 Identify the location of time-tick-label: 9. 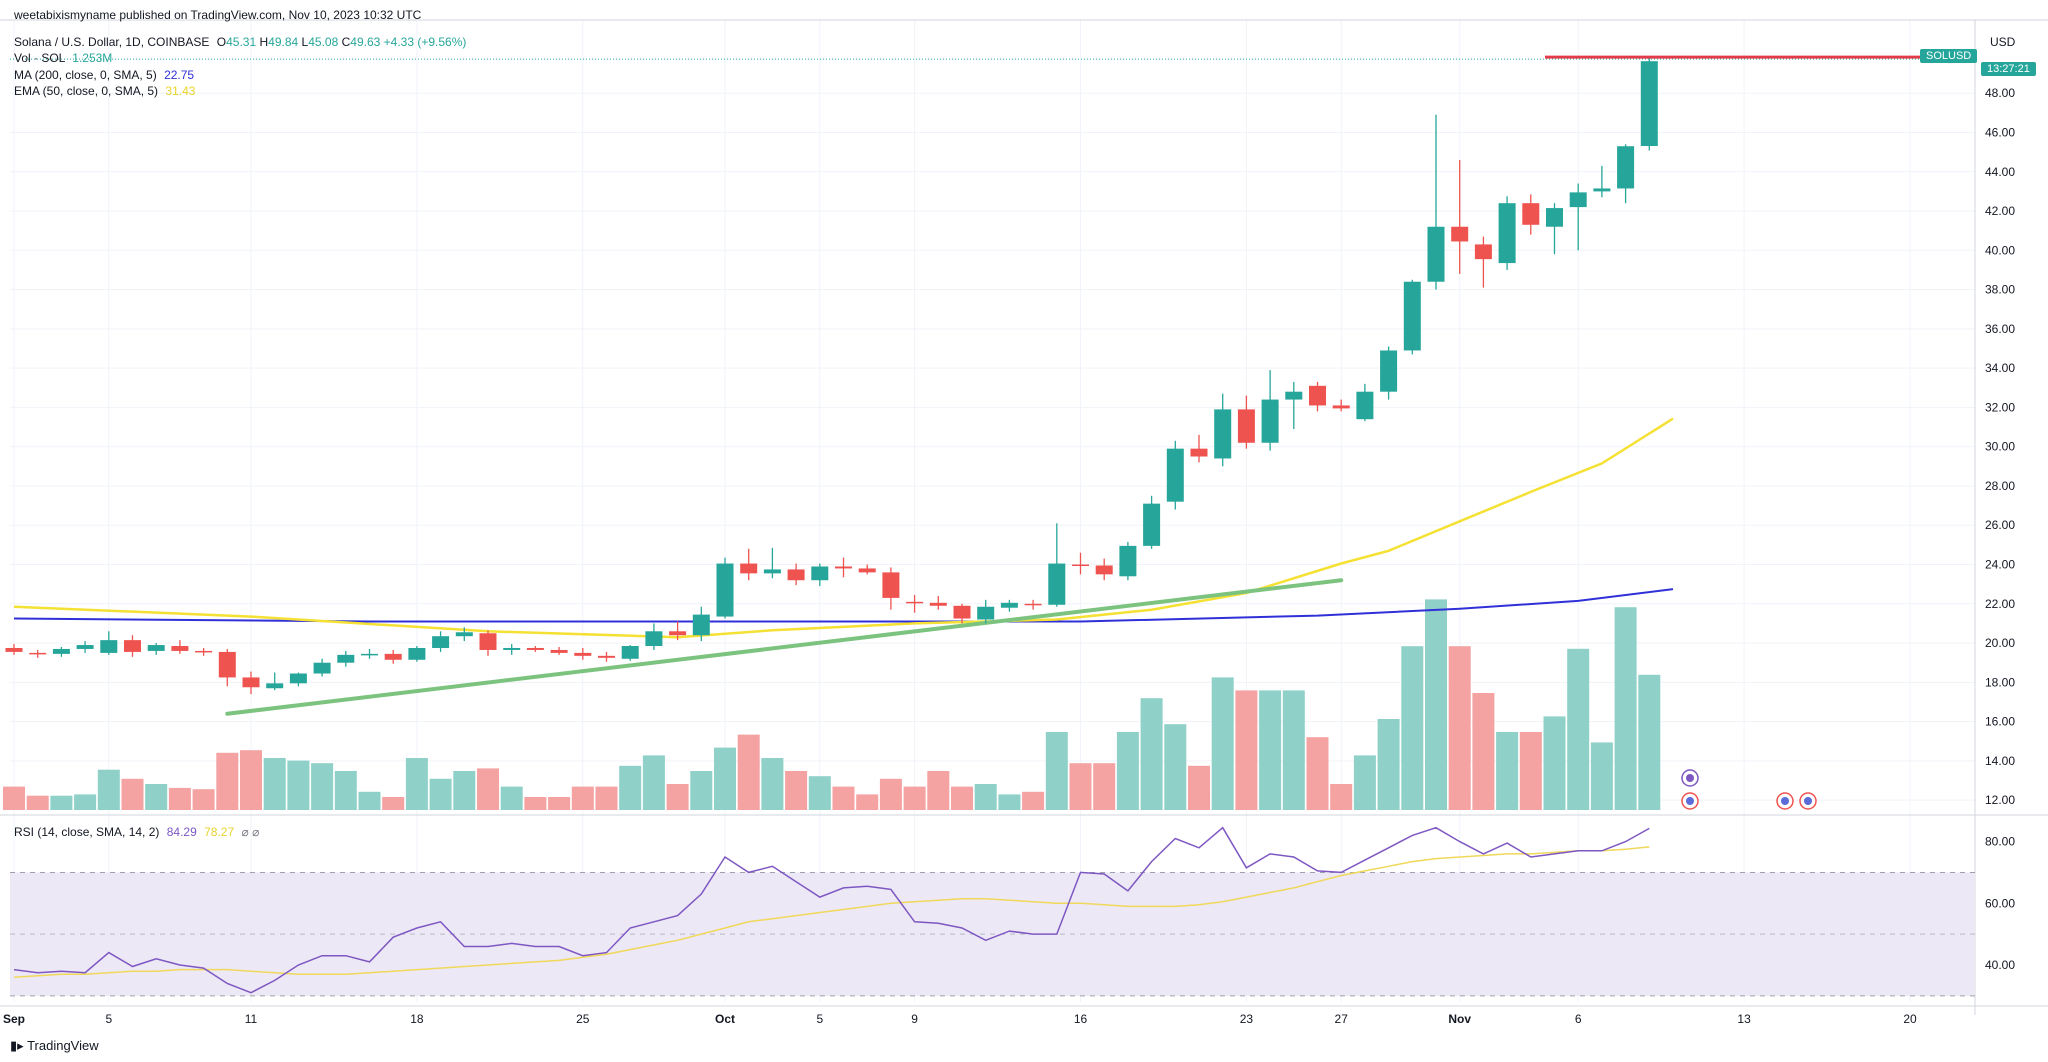
(914, 1019).